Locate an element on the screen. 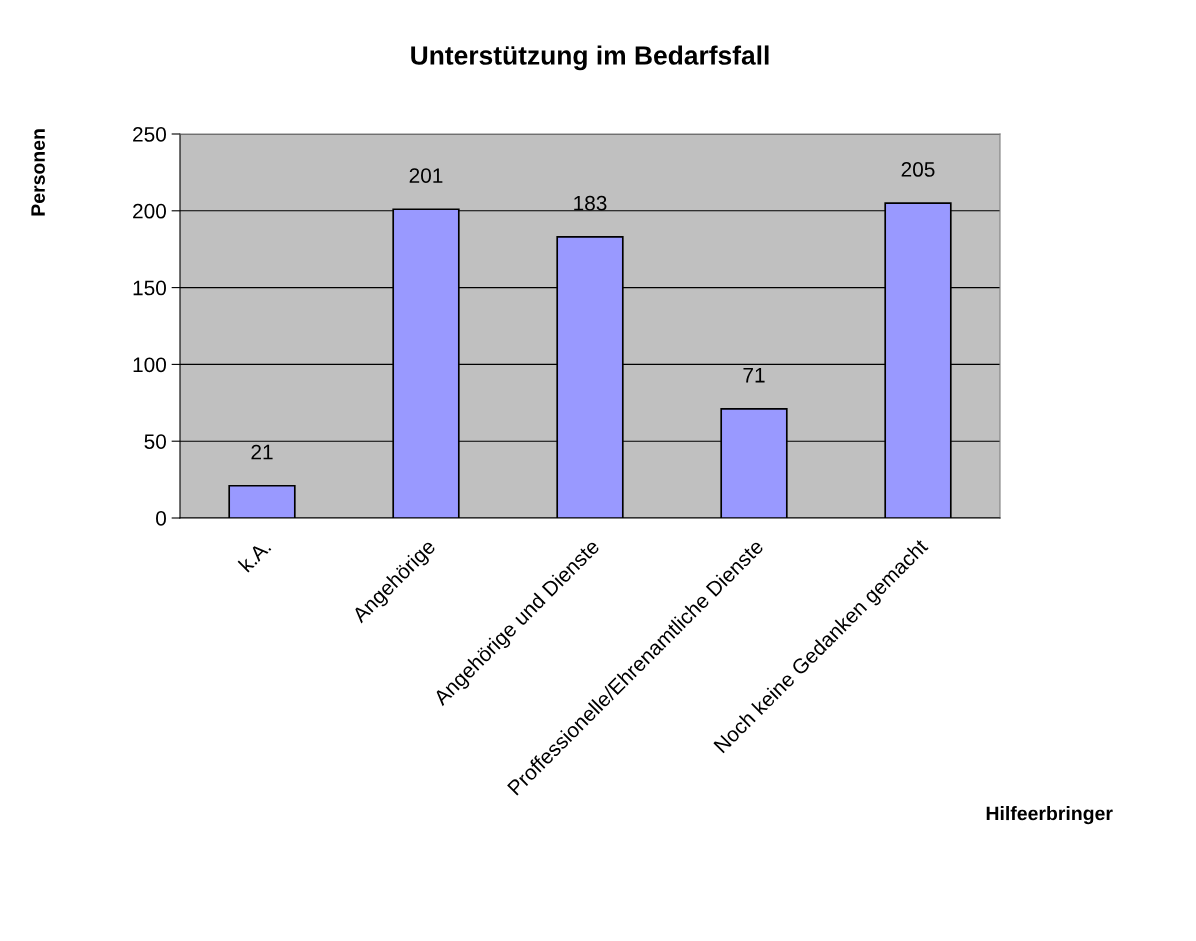  x-axis-title: Hilfeerbringer is located at coordinates (1049, 815).